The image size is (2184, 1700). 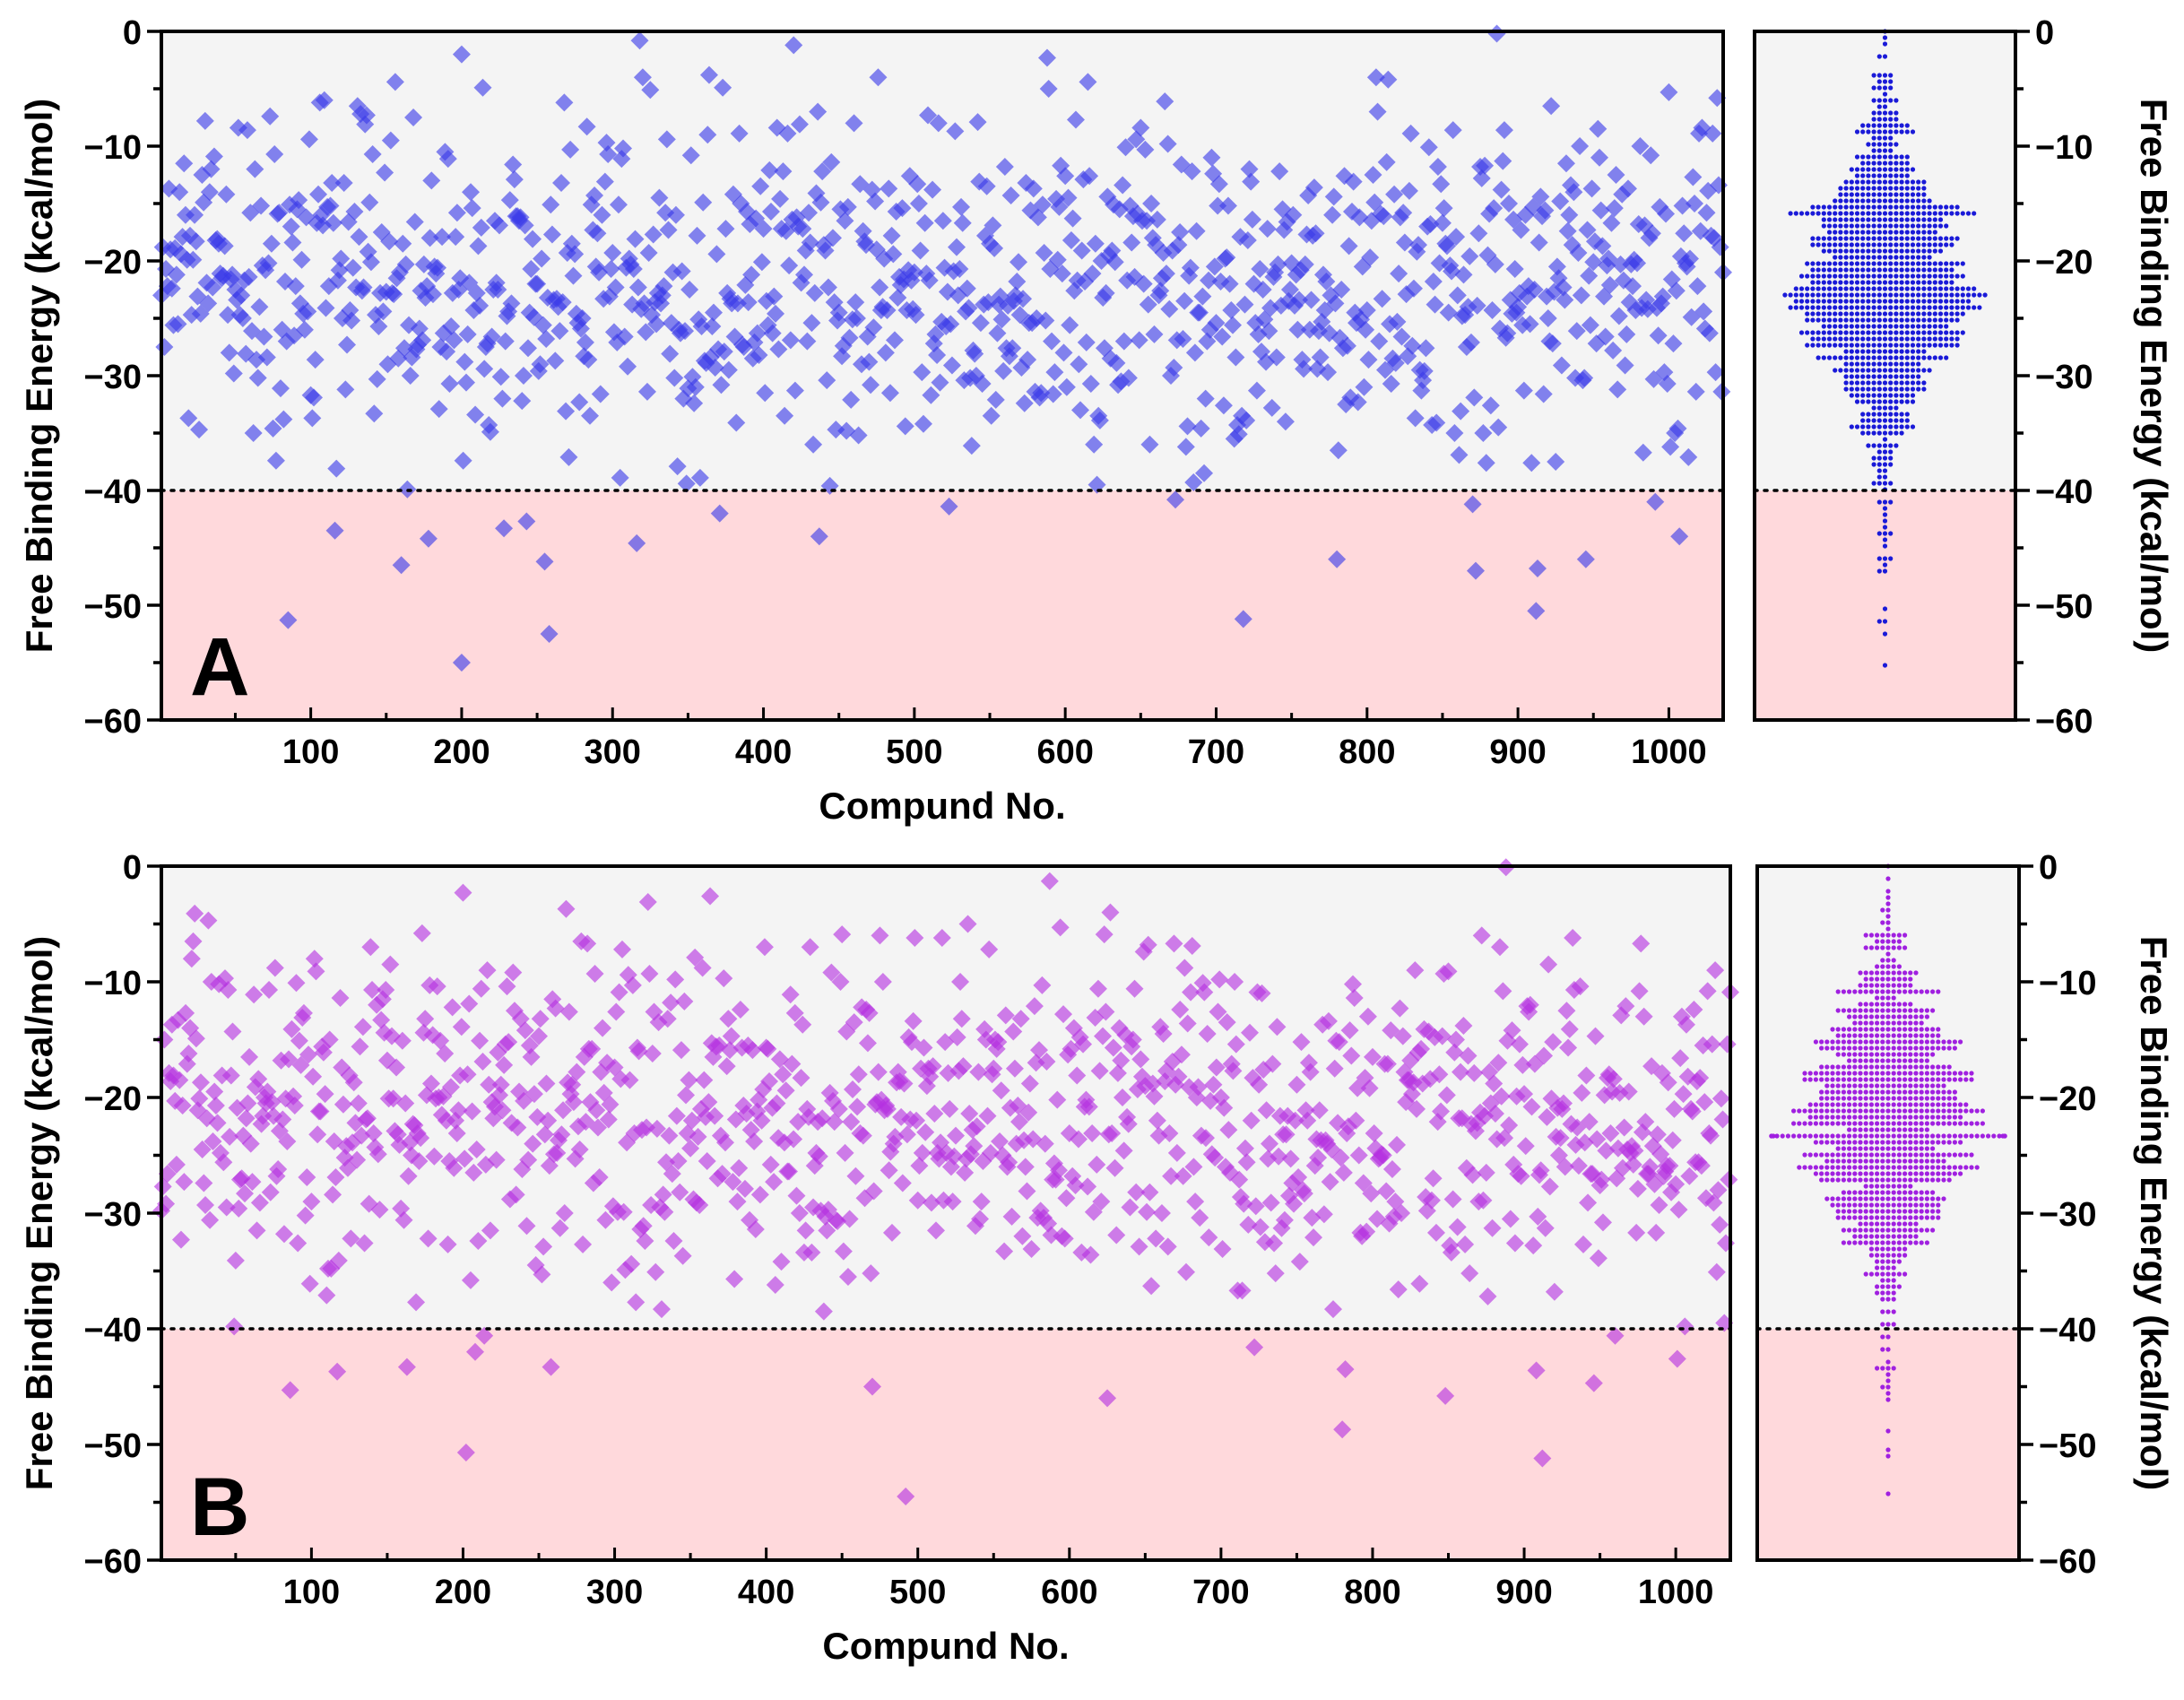 I want to click on x-tick-label-a-500: 500, so click(x=914, y=752).